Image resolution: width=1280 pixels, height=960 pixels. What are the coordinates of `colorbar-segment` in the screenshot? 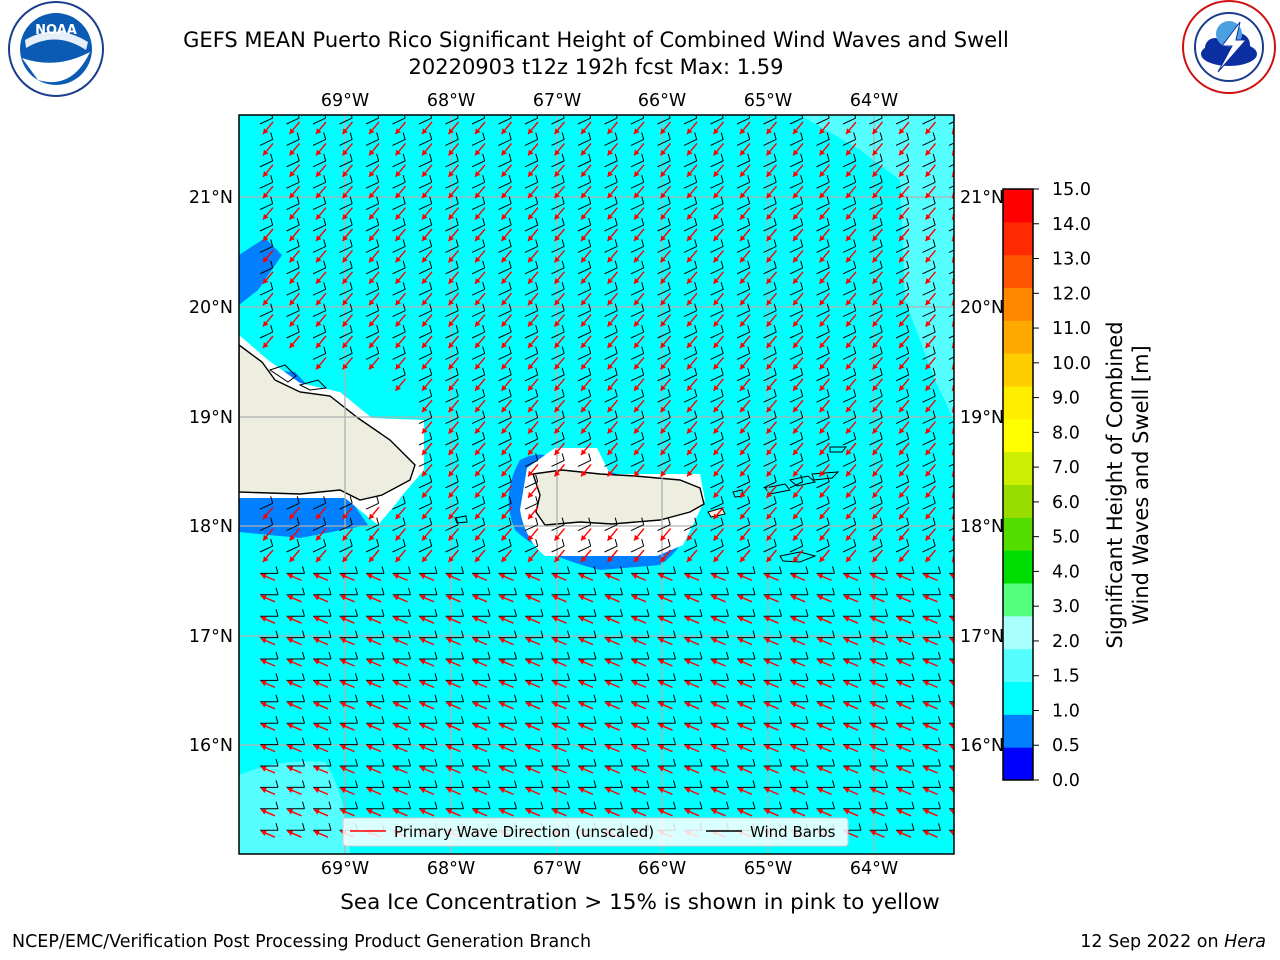 It's located at (1018, 238).